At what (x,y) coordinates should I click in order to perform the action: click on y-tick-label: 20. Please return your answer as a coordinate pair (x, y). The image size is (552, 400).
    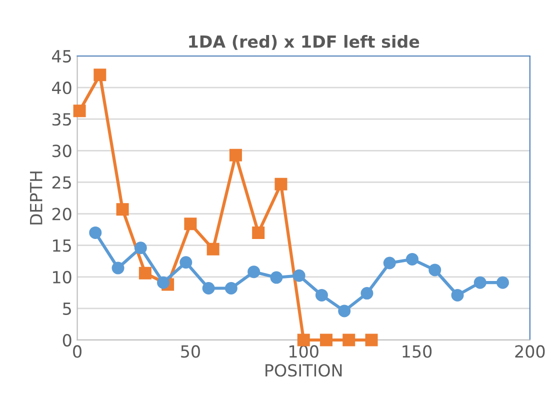
    Looking at the image, I should click on (62, 214).